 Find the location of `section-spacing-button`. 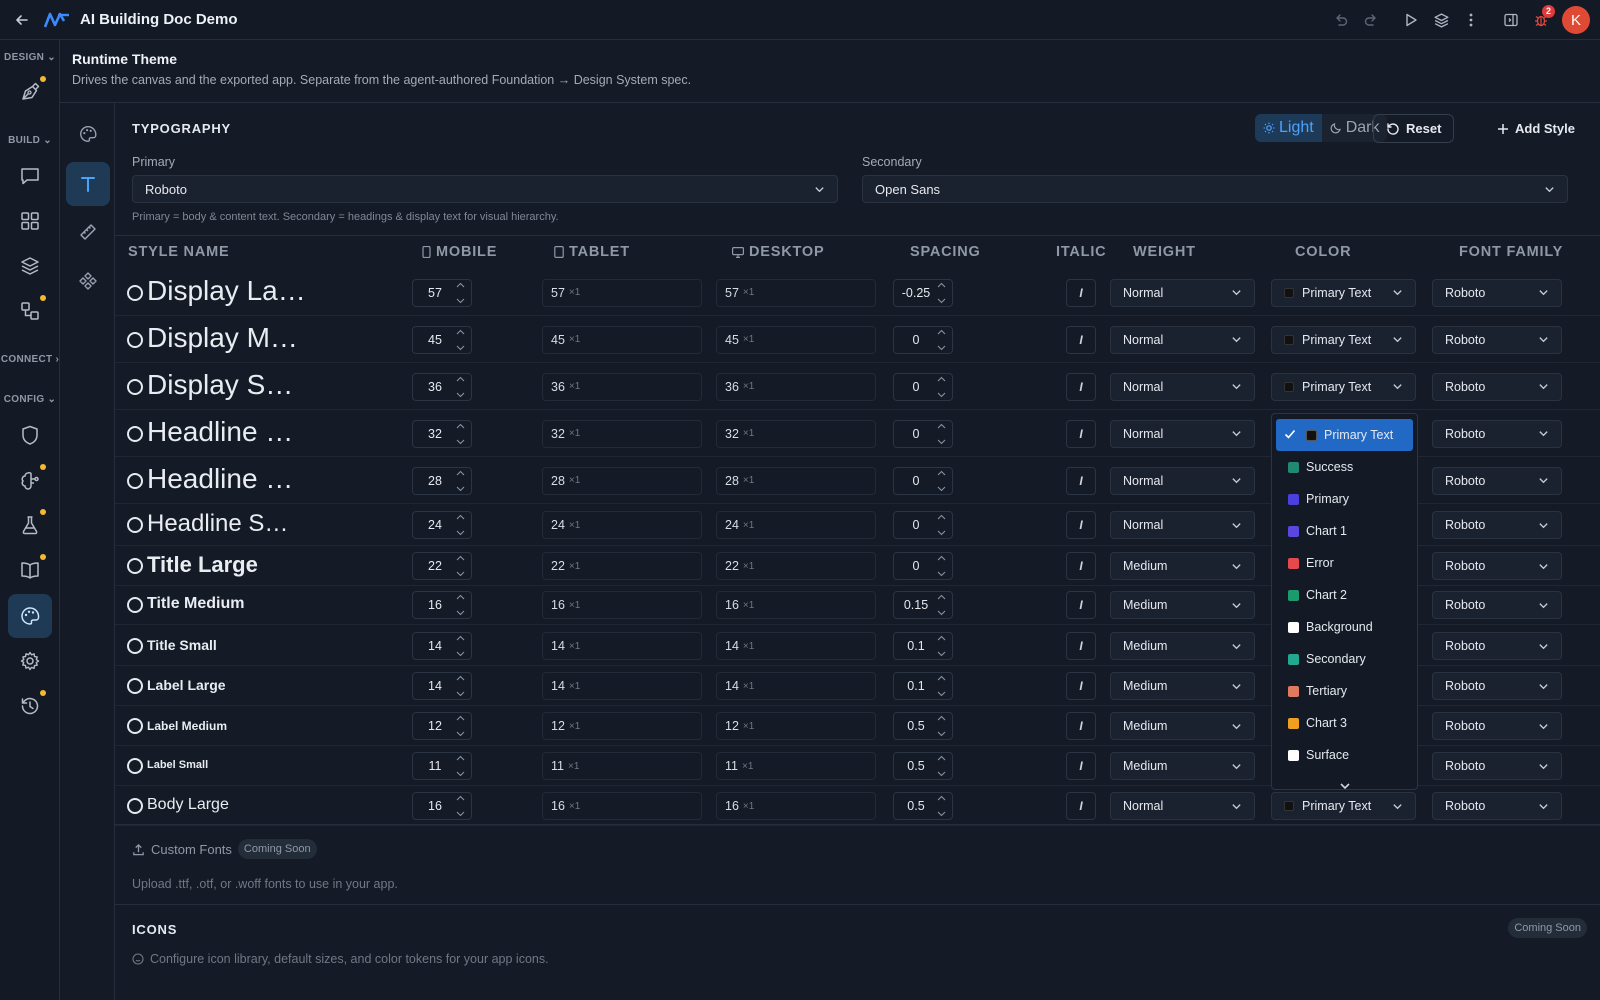

section-spacing-button is located at coordinates (88, 232).